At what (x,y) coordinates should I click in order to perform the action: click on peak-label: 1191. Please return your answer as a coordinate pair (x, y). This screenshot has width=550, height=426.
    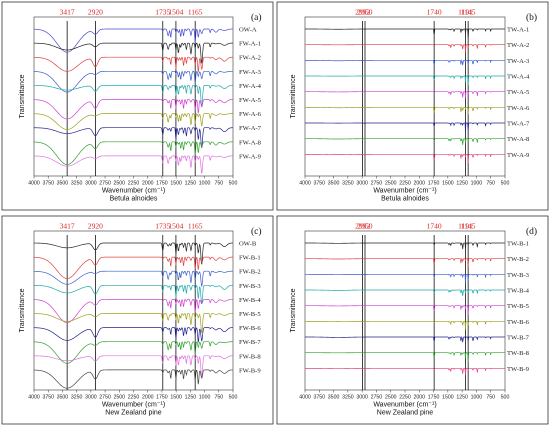
    Looking at the image, I should click on (465, 226).